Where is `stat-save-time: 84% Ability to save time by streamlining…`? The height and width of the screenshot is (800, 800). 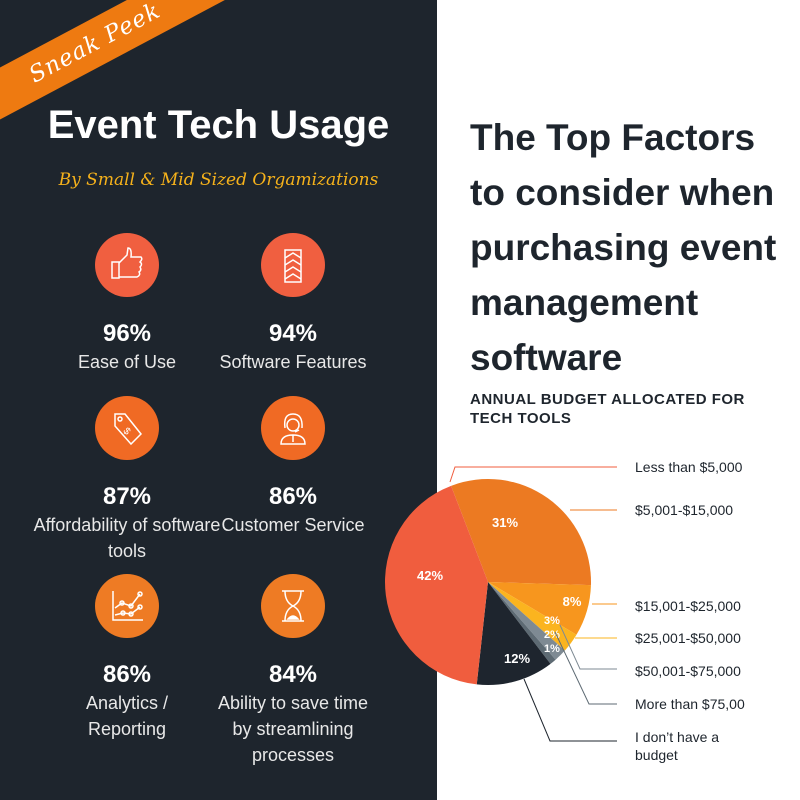
stat-save-time: 84% Ability to save time by streamlining… is located at coordinates (293, 671).